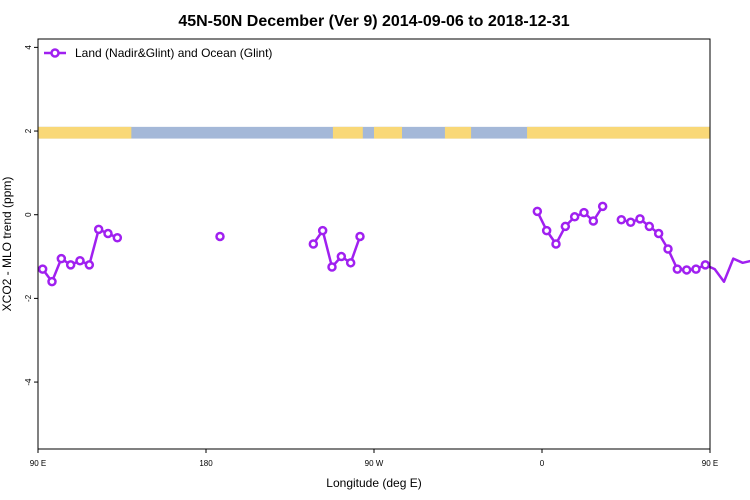 The height and width of the screenshot is (500, 750). Describe the element at coordinates (55, 53) in the screenshot. I see `legend-marker-swatch` at that location.